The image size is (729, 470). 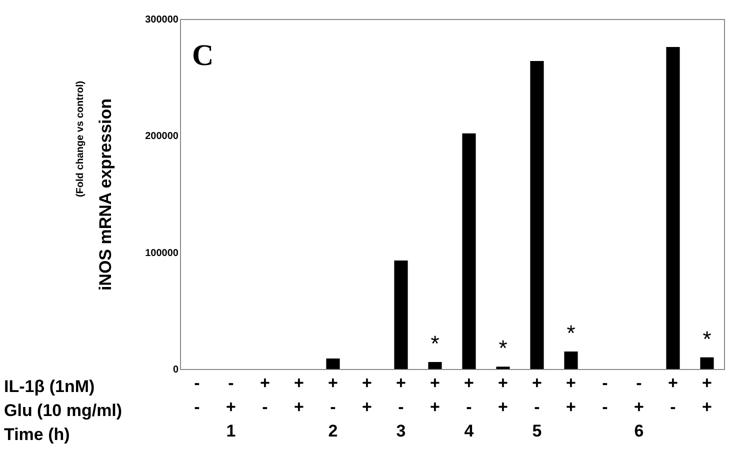 I want to click on text: Time (h), so click(x=37, y=434).